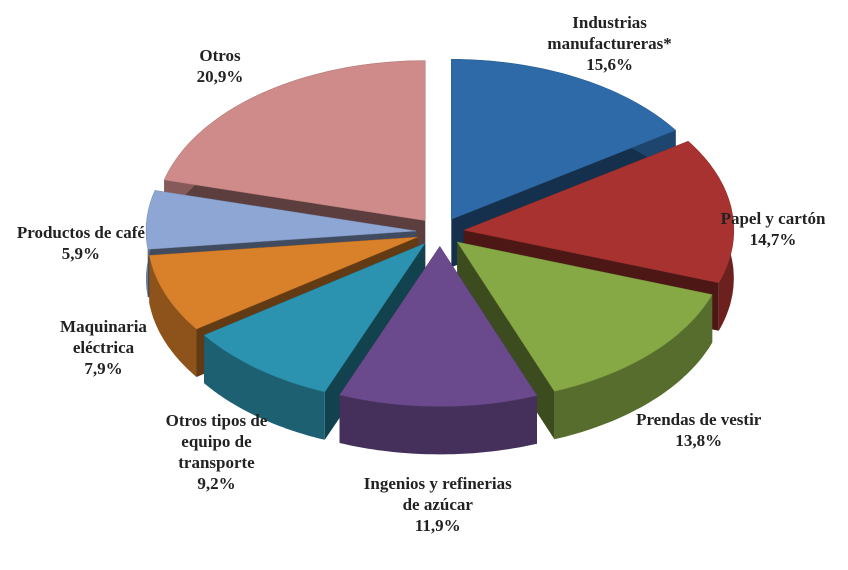  What do you see at coordinates (609, 65) in the screenshot?
I see `value-label: 15,6%` at bounding box center [609, 65].